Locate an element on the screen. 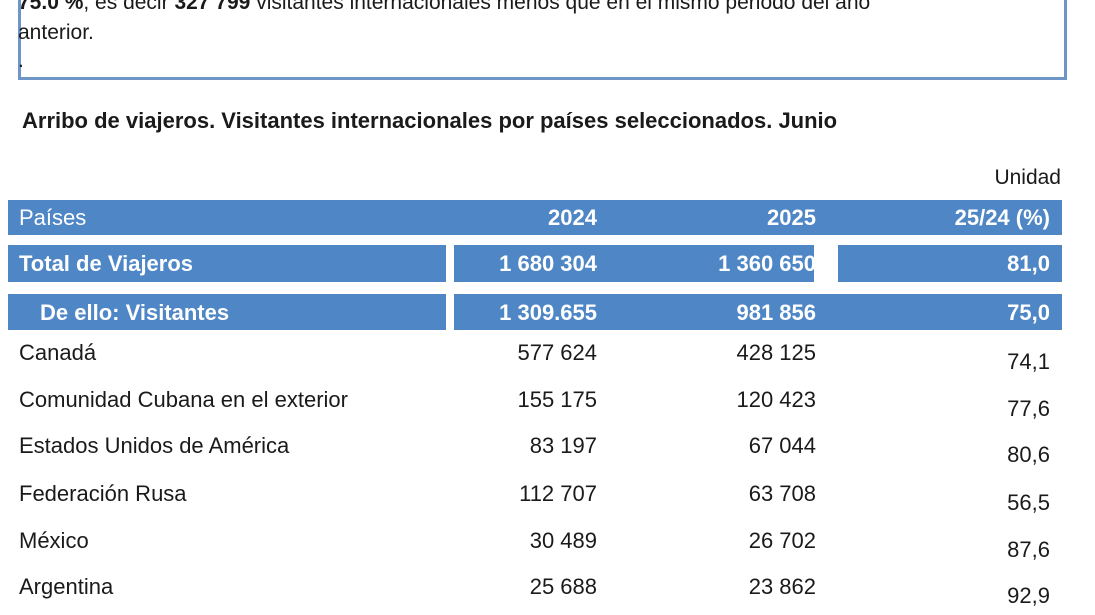 The height and width of the screenshot is (615, 1095). summary-box is located at coordinates (542, 40).